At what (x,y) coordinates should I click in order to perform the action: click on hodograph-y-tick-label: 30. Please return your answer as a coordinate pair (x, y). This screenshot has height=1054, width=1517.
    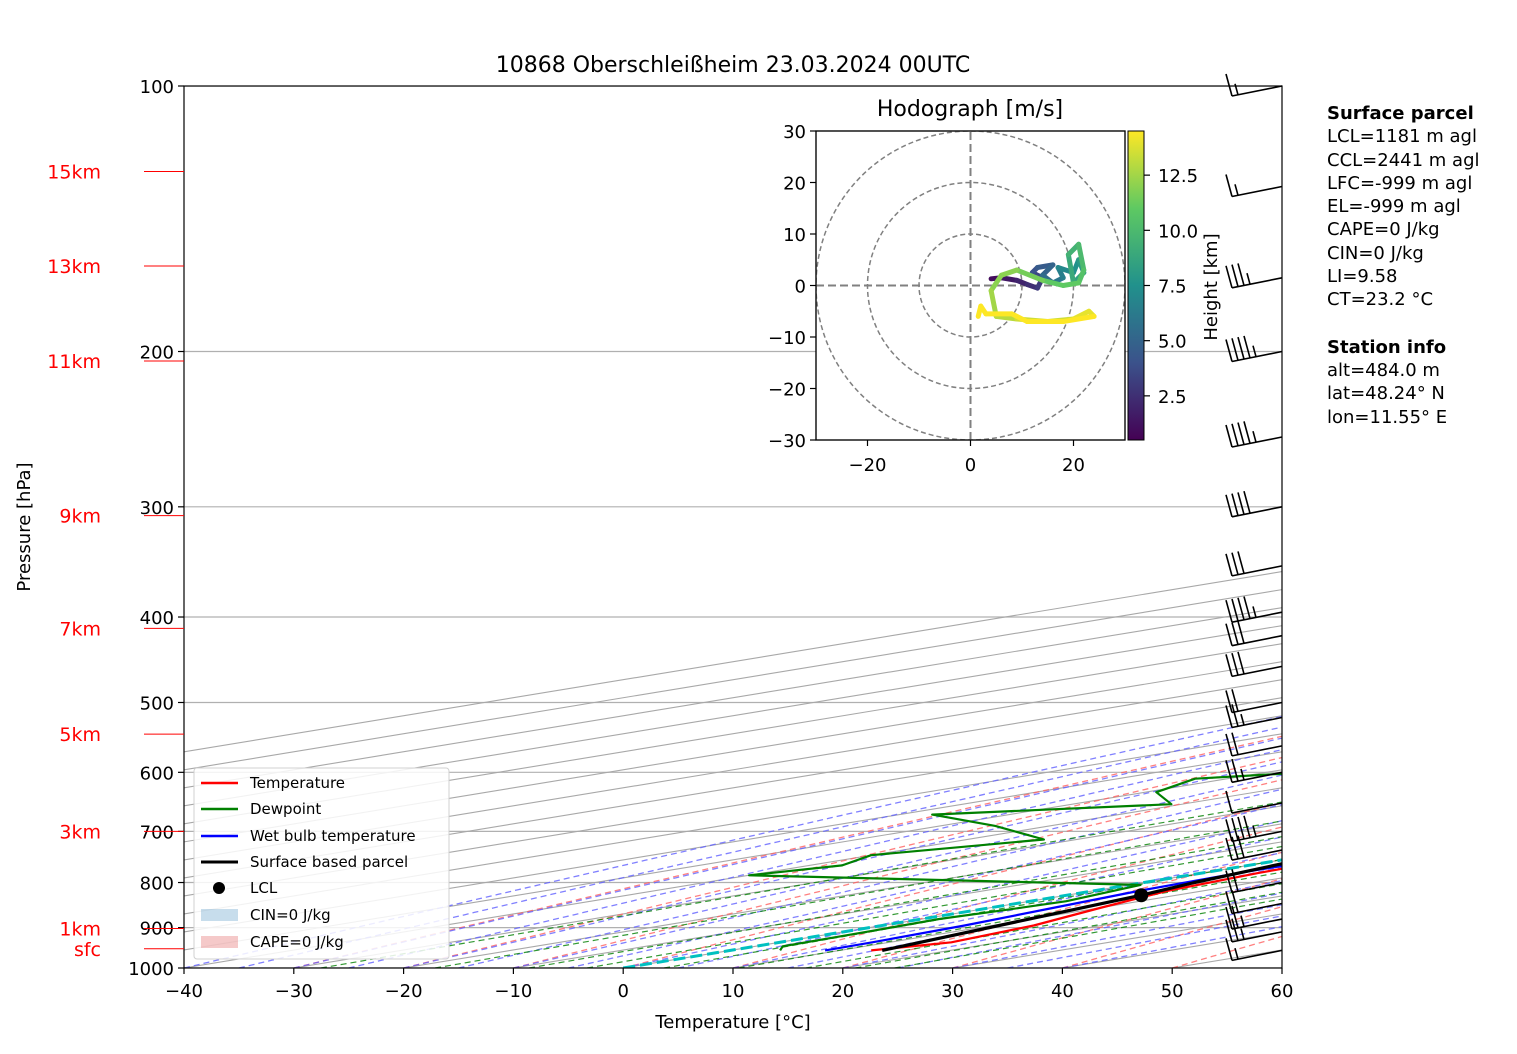
    Looking at the image, I should click on (794, 132).